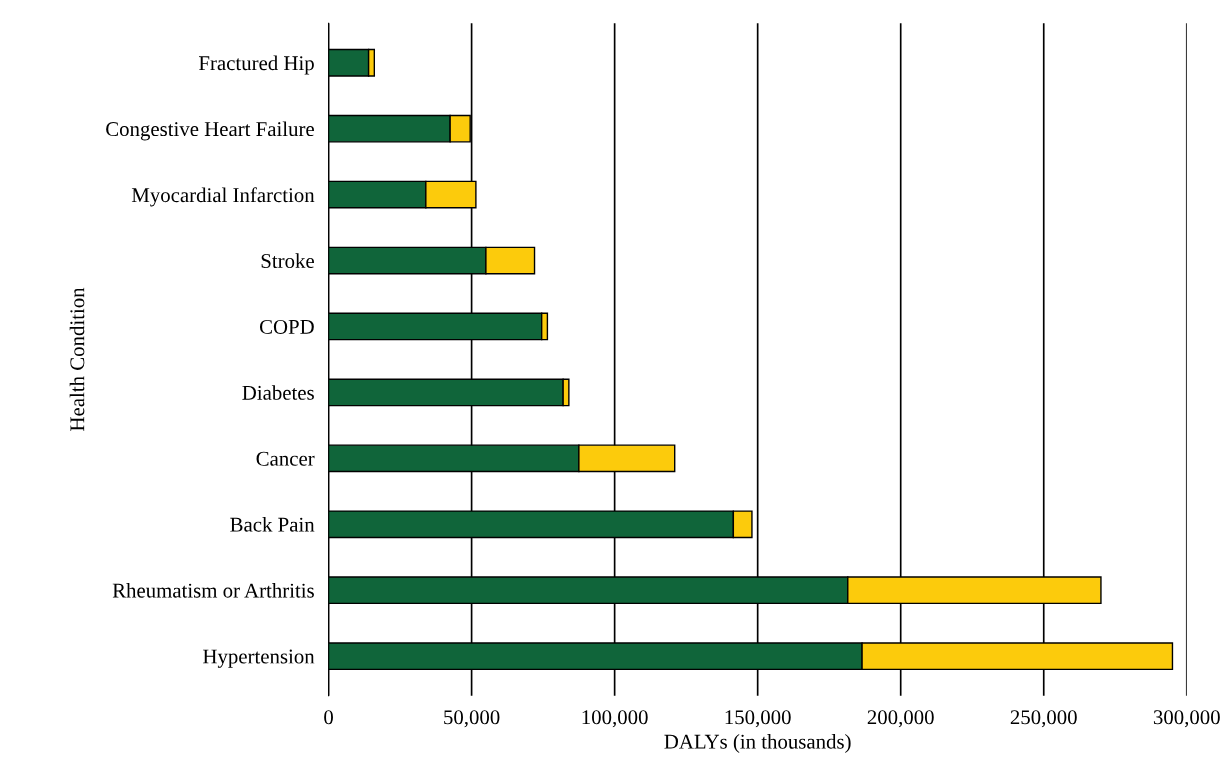  What do you see at coordinates (1186, 719) in the screenshot?
I see `x-tick-label: 300,000` at bounding box center [1186, 719].